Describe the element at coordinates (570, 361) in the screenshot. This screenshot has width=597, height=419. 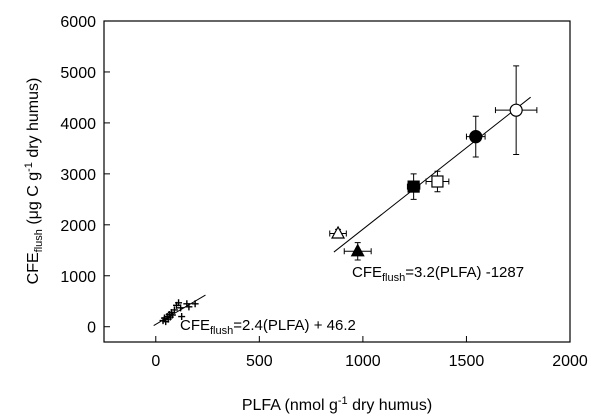
I see `x-tick-label-2000: 2000` at that location.